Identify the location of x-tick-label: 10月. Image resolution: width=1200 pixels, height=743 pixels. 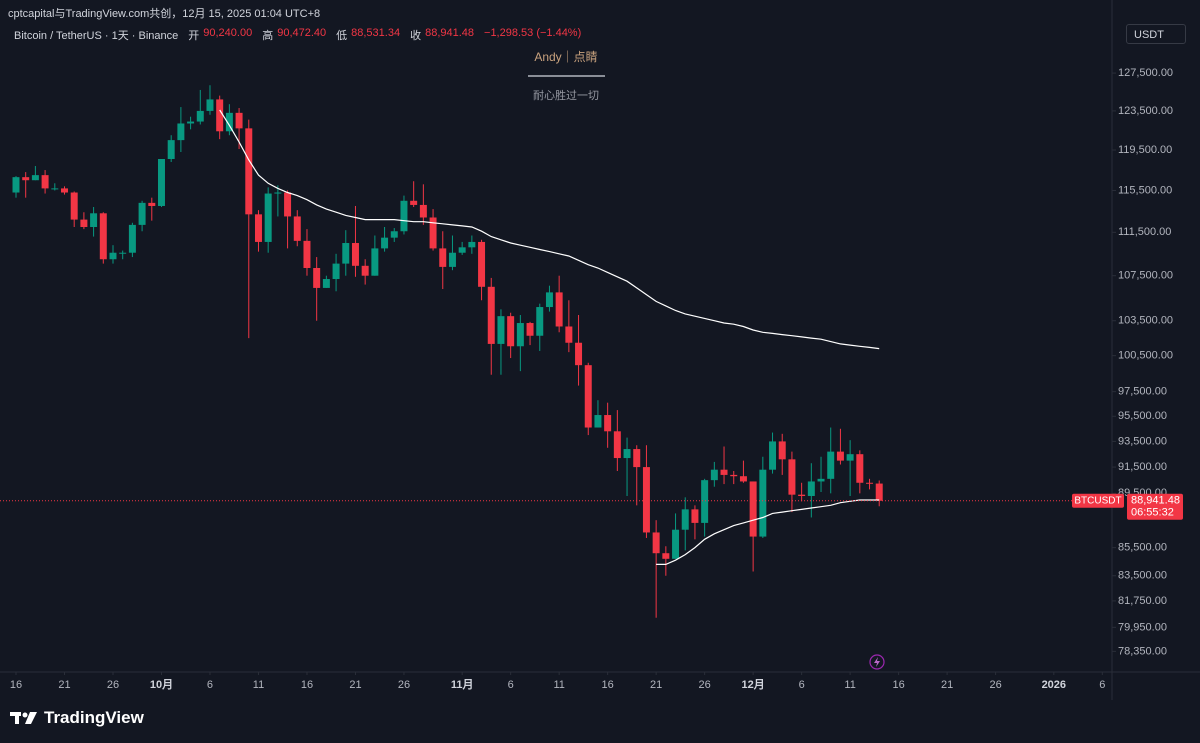
(161, 684).